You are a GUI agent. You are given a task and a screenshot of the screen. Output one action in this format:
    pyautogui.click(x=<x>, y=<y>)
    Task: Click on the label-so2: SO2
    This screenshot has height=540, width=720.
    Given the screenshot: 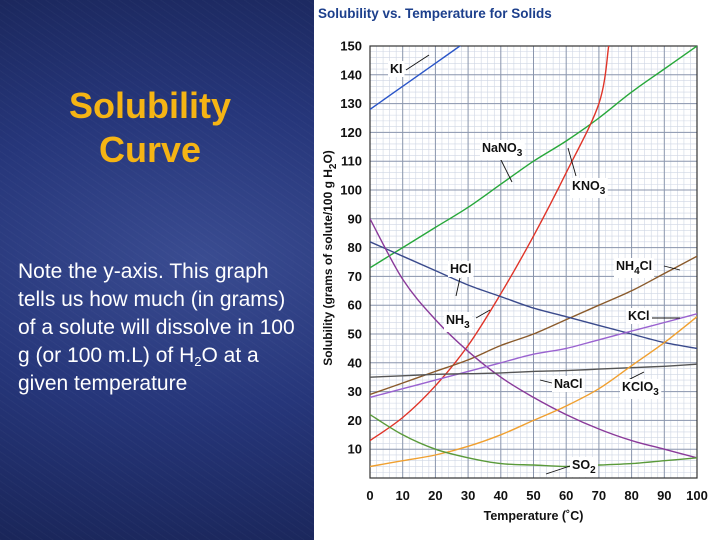 What is the action you would take?
    pyautogui.click(x=584, y=467)
    